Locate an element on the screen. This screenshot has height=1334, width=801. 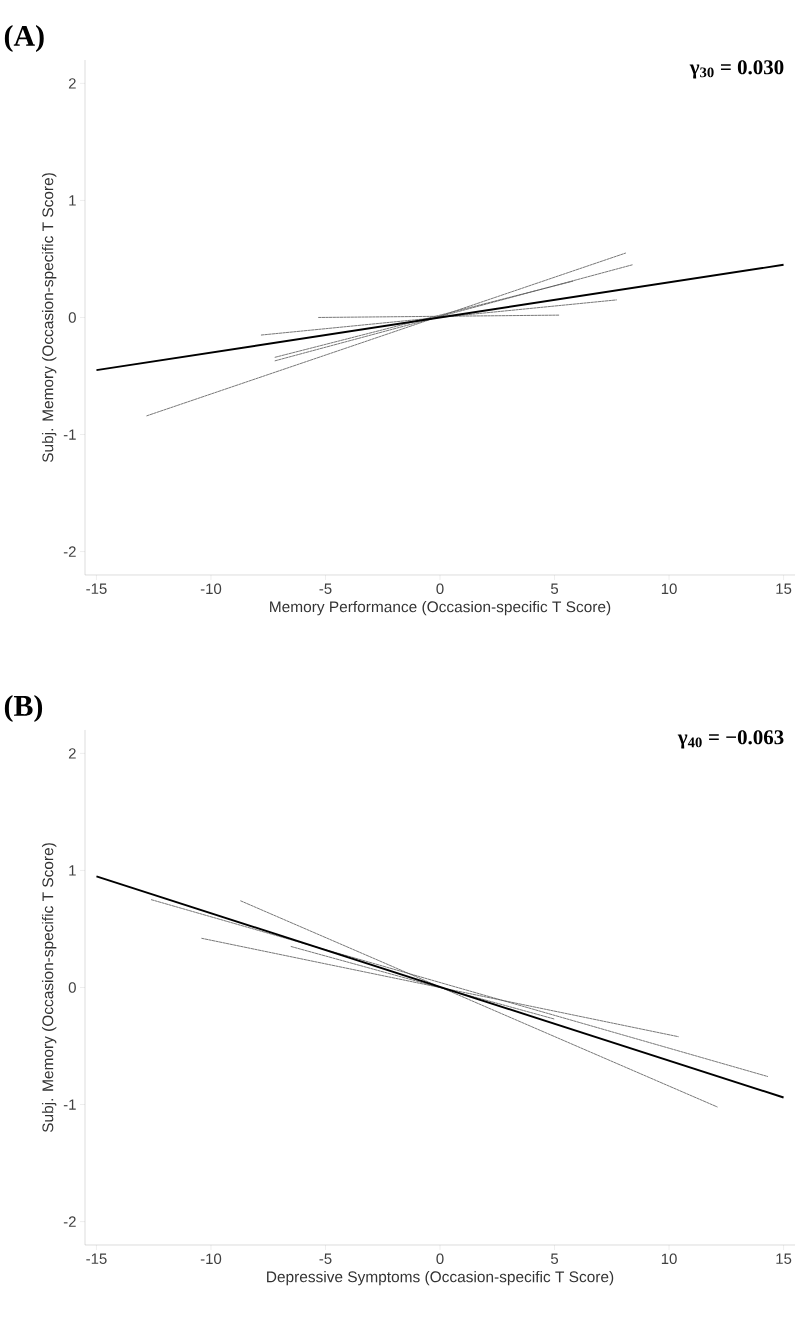
x-axis-title: Depressive Symptoms (Occasion-specific T Score) is located at coordinates (440, 1278).